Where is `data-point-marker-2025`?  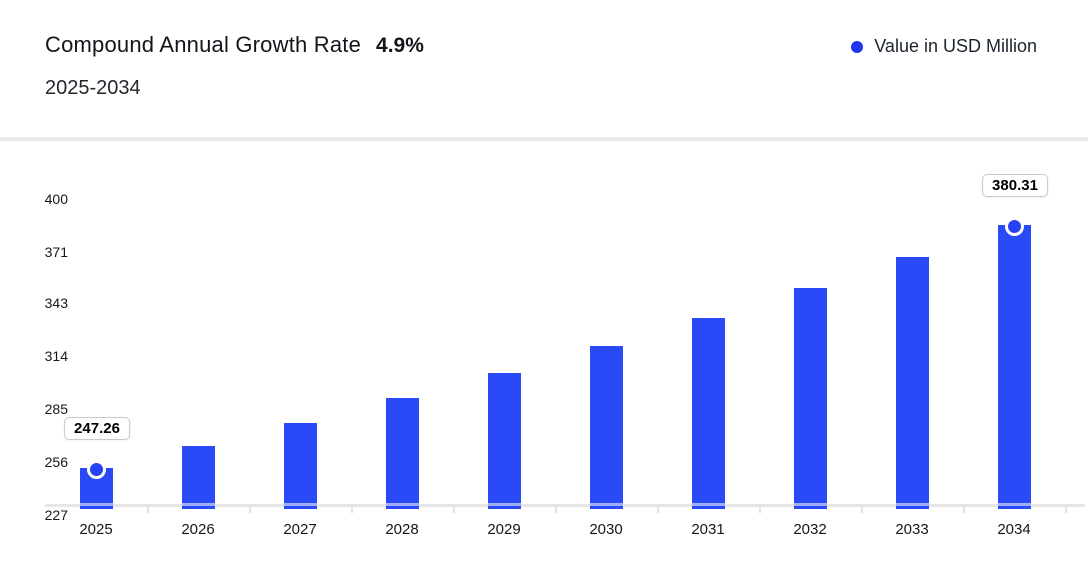
data-point-marker-2025 is located at coordinates (96, 469).